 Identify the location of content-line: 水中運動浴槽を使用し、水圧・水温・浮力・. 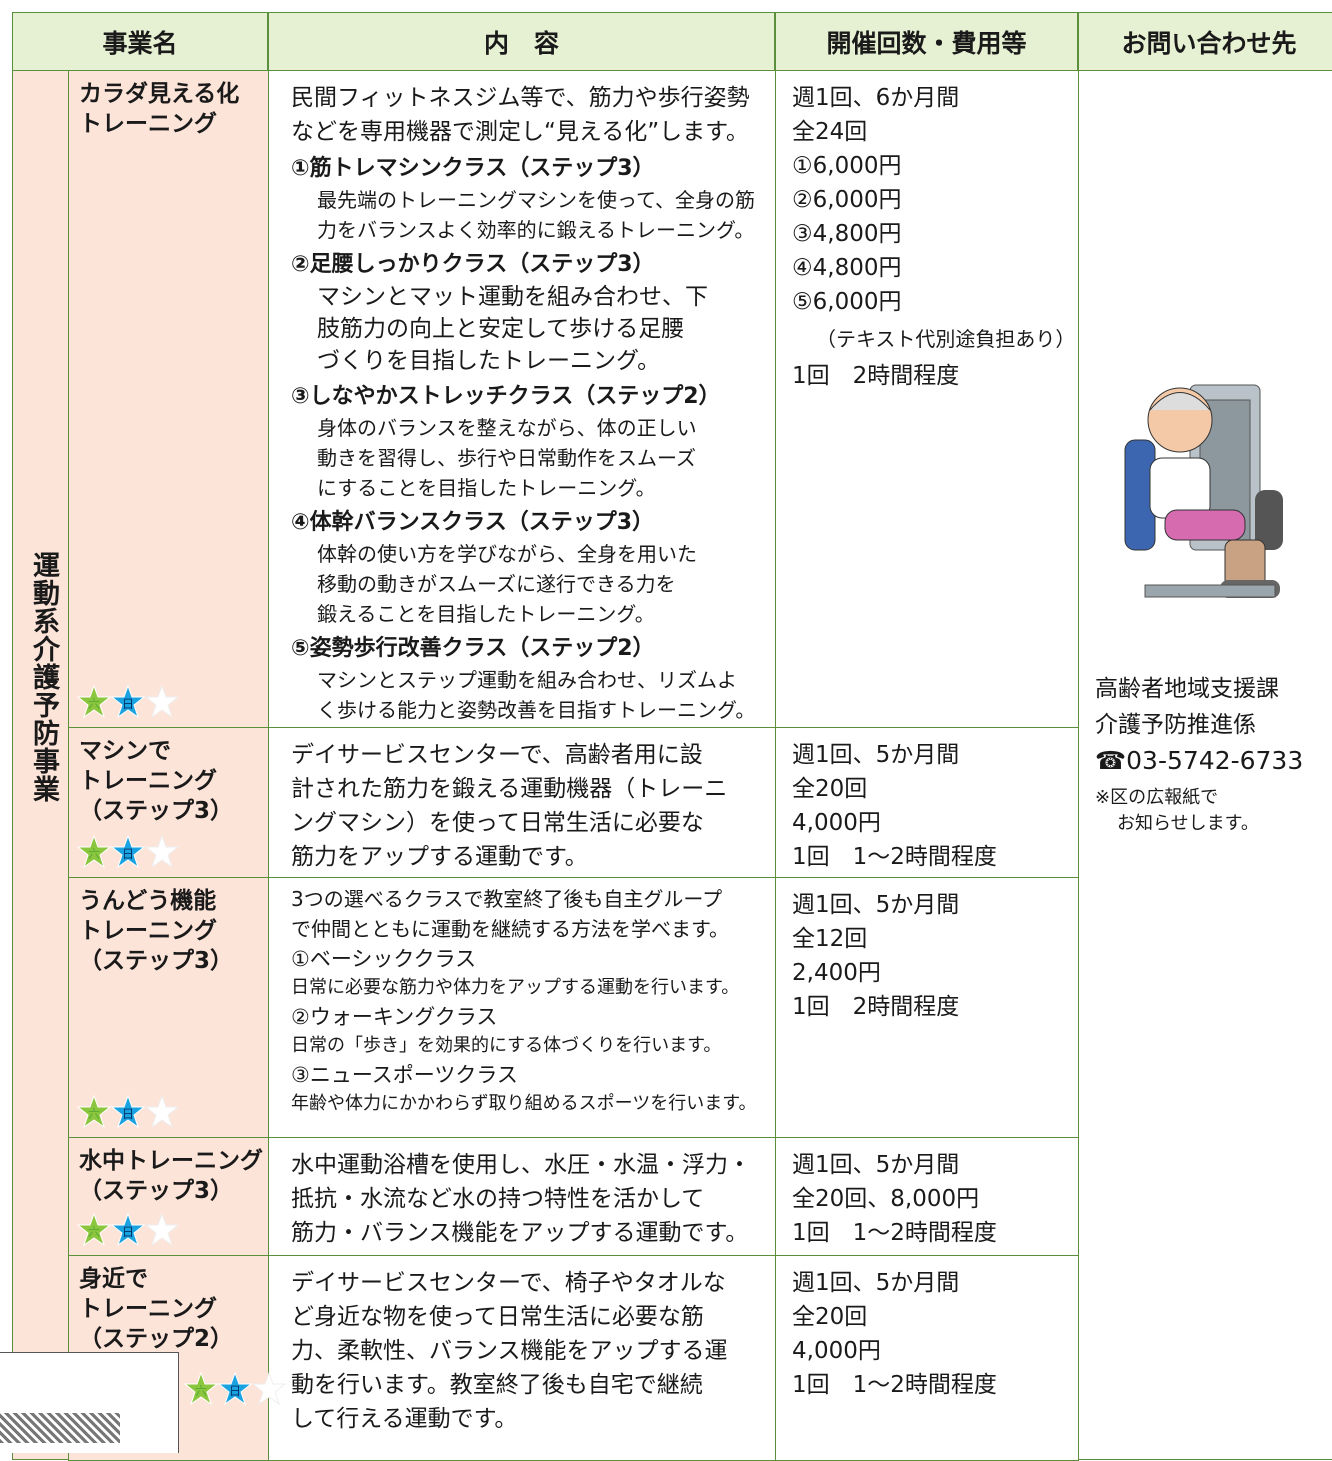
(521, 1165).